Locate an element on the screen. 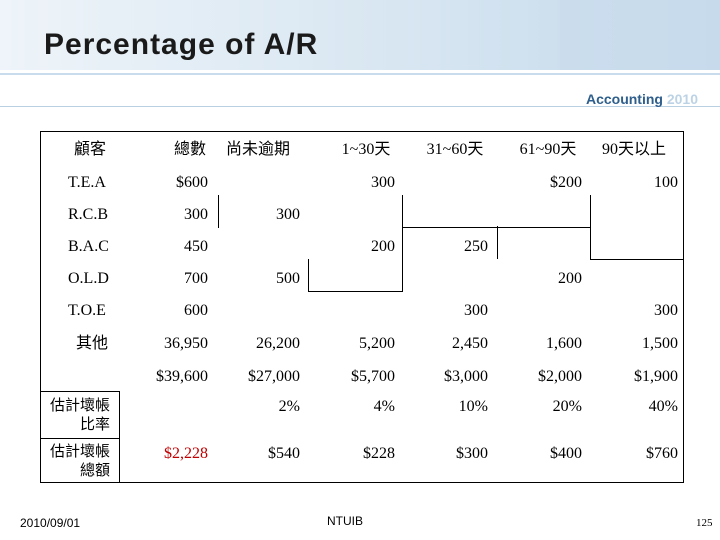 Image resolution: width=720 pixels, height=540 pixels. amount-cell: $228 is located at coordinates (379, 453).